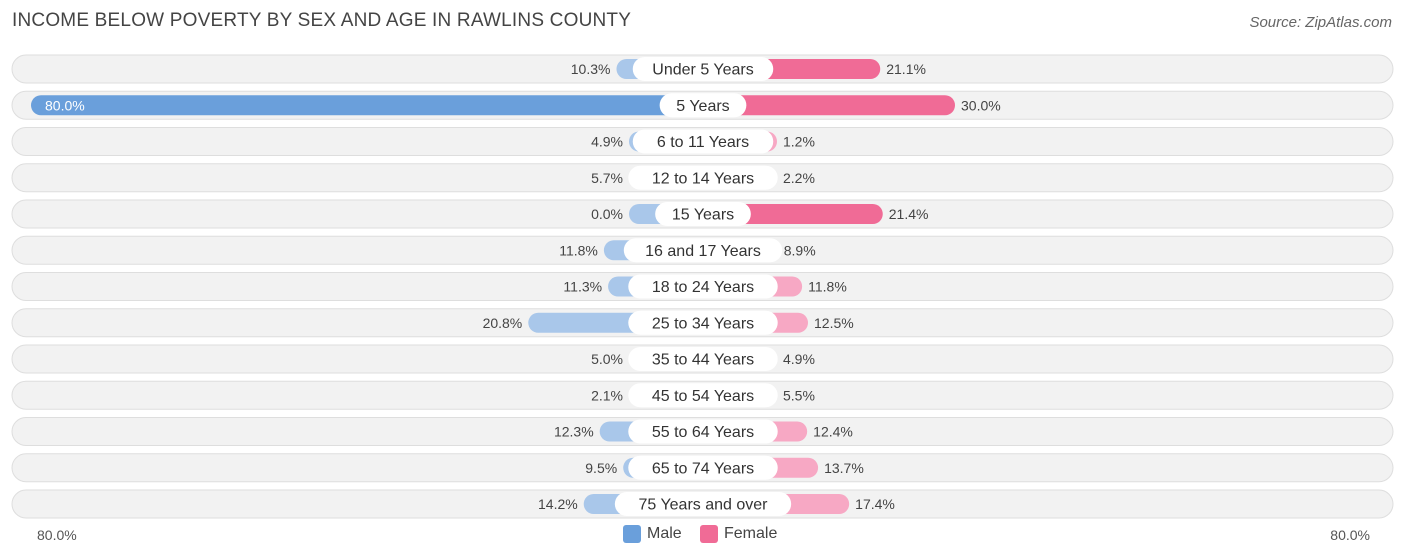  I want to click on category-label: 15 Years, so click(703, 215).